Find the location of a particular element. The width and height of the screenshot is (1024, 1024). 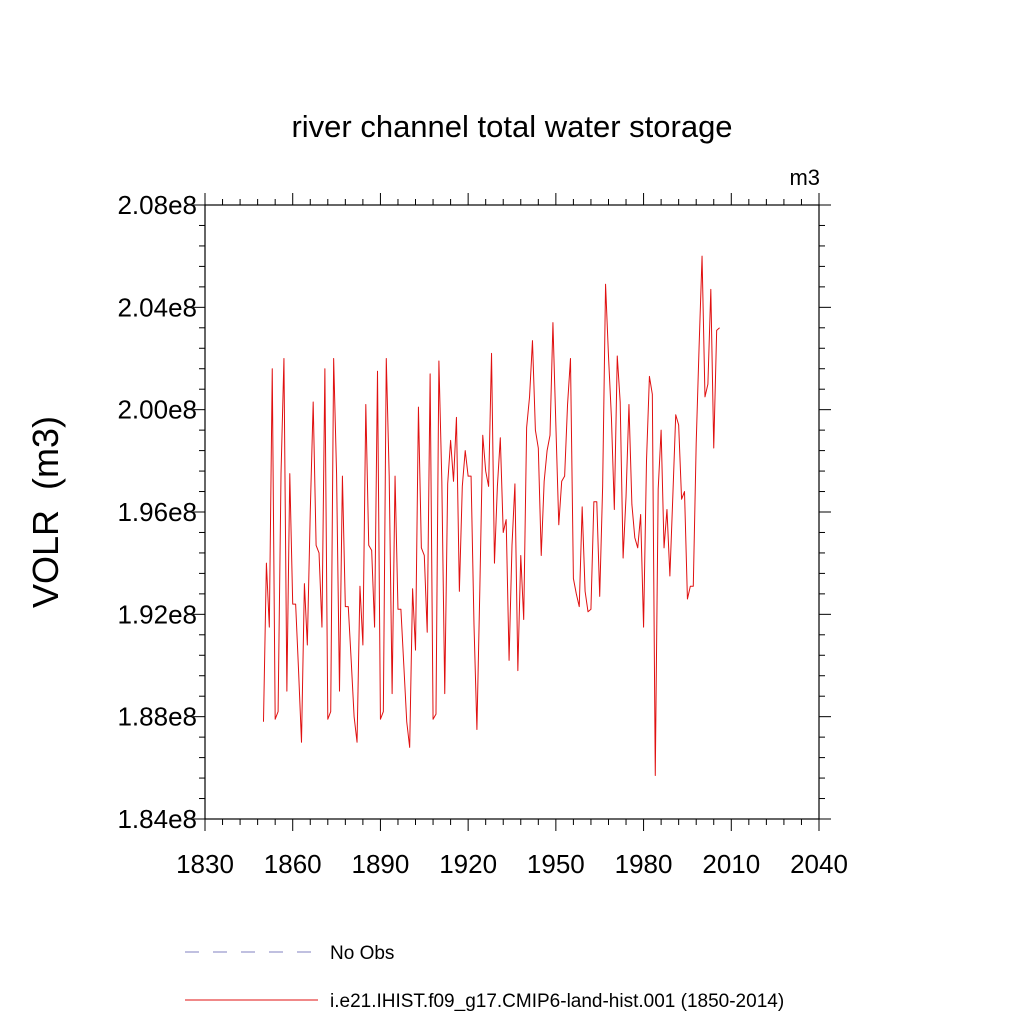

x-tick-label: 1980 is located at coordinates (644, 864).